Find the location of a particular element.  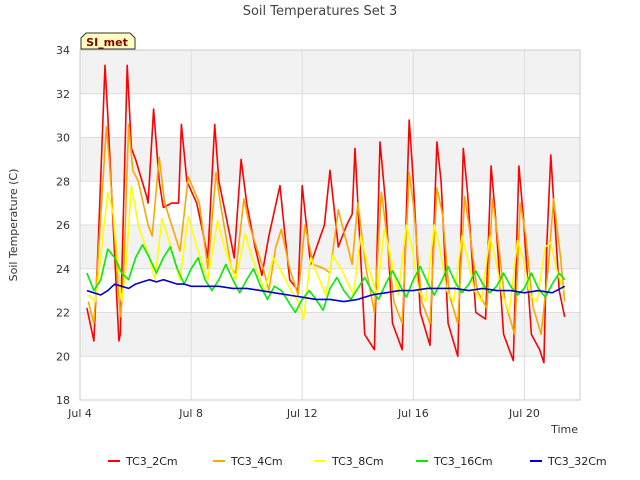

y-tick-label: 30 is located at coordinates (63, 138).